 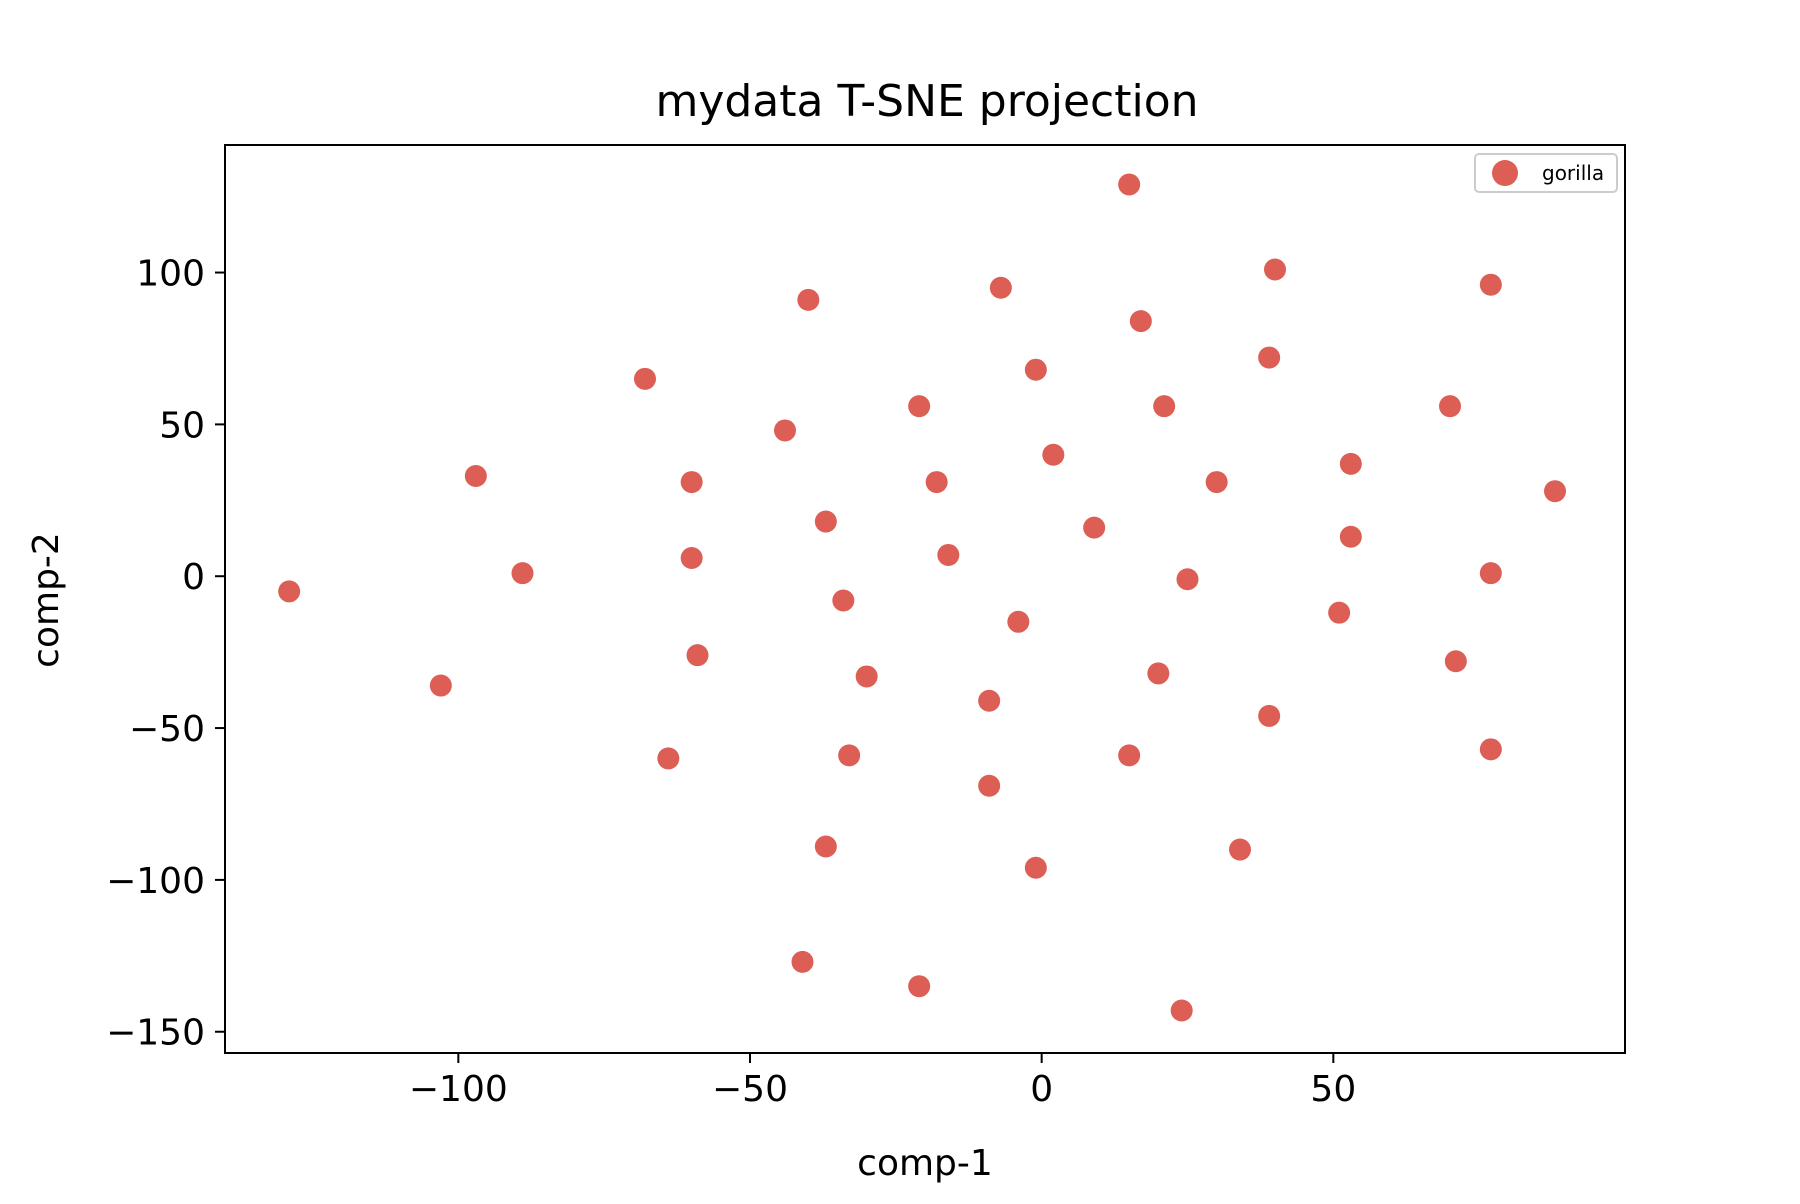 I want to click on chart-title: mydata T-SNE projection, so click(x=926, y=101).